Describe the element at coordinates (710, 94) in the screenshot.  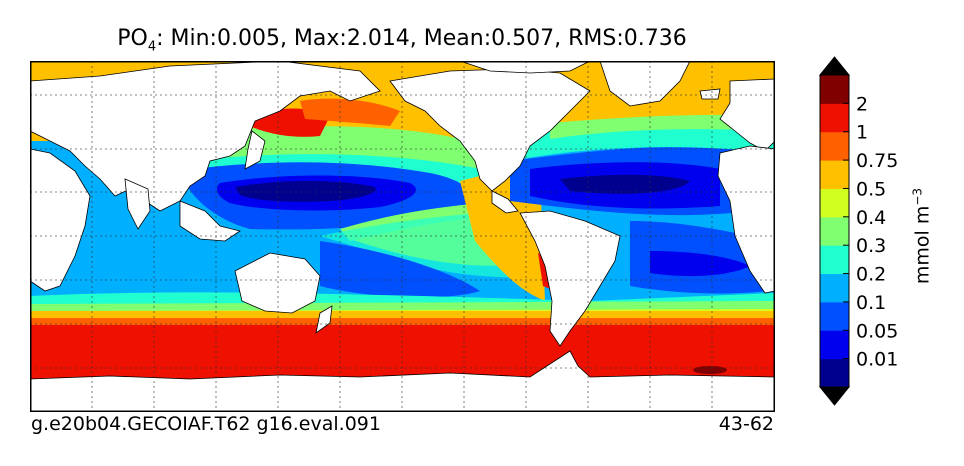
I see `land-iceland` at that location.